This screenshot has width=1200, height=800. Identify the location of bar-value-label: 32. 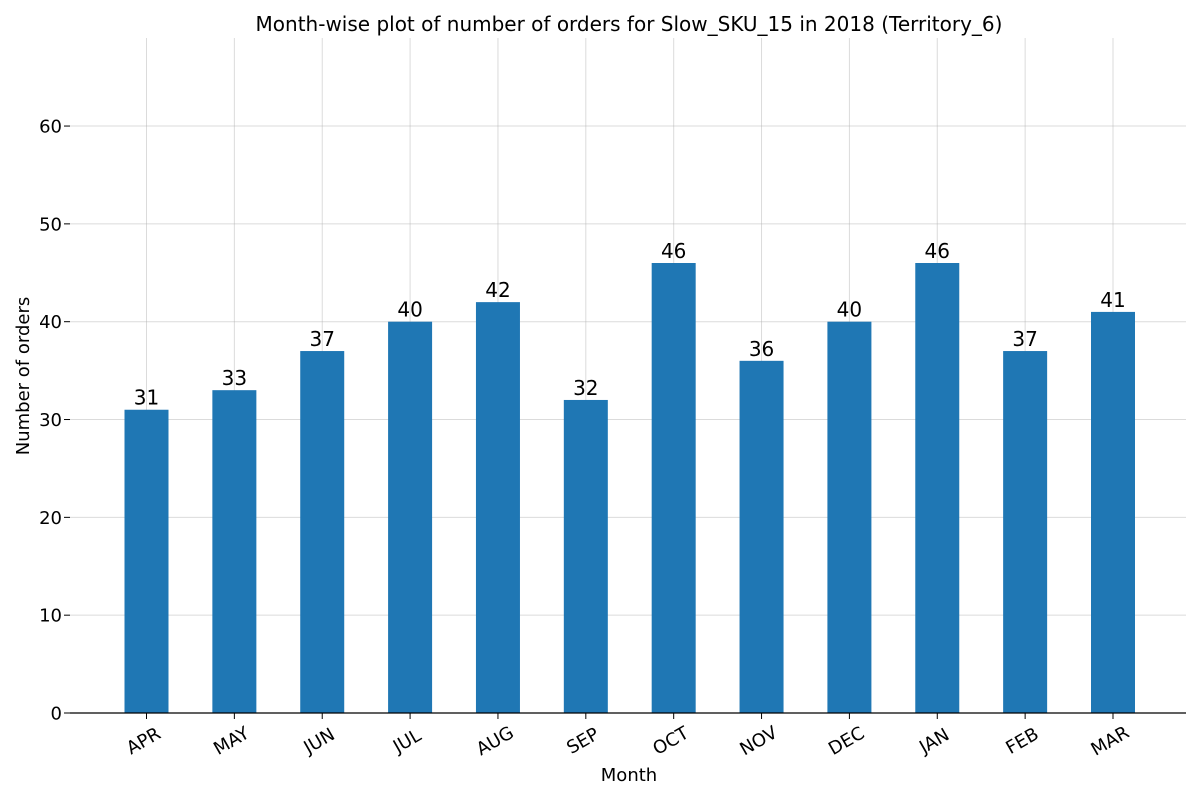
(585, 388).